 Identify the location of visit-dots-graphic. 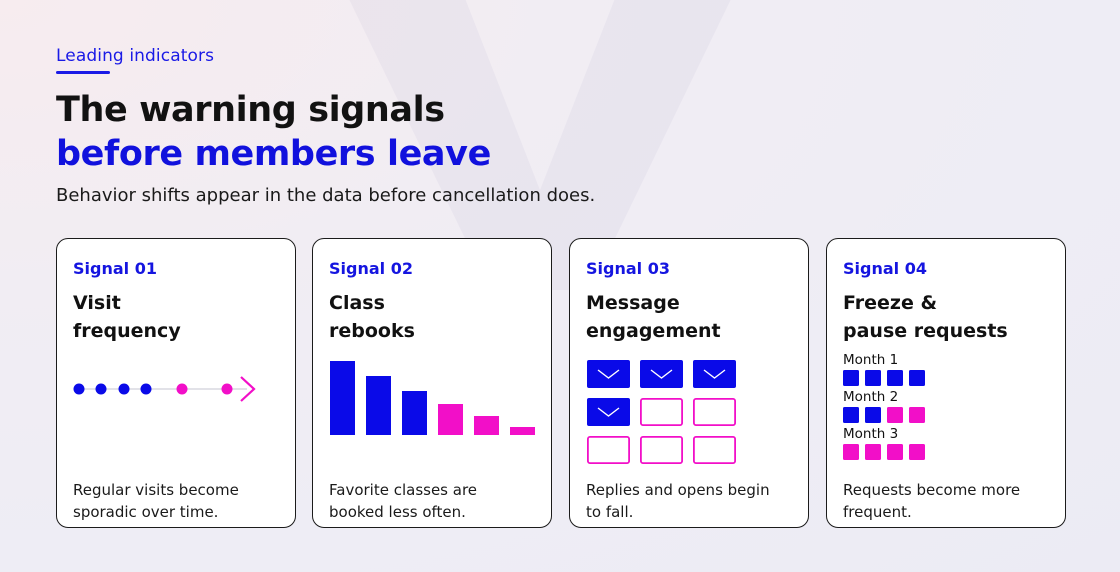
(164, 389).